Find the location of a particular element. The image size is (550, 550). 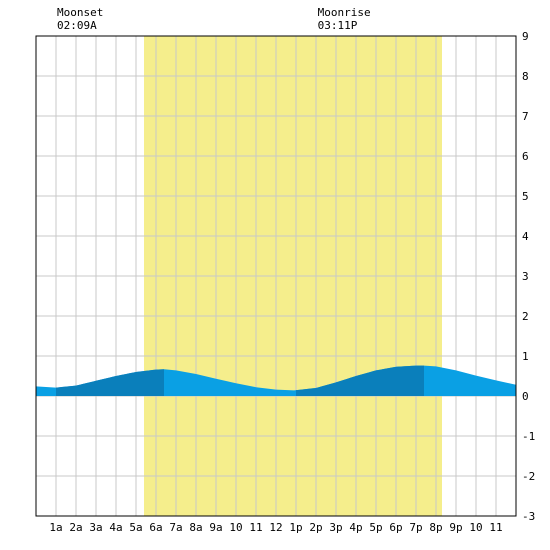

x-tick-label: 9a is located at coordinates (215, 527).